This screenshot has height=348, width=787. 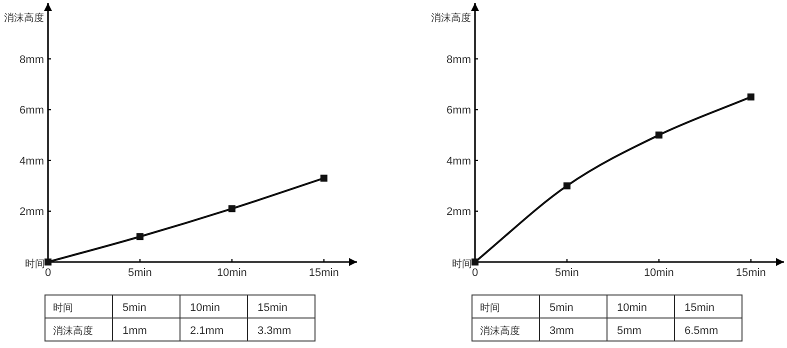 I want to click on text: 3.3mm, so click(x=275, y=331).